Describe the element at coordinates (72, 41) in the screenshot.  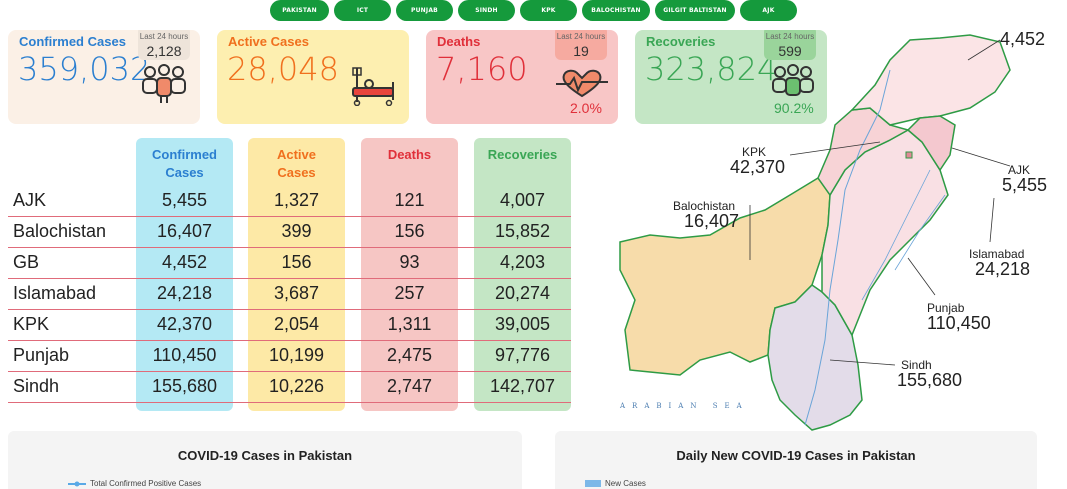
I see `card-title: Confirmed Cases` at that location.